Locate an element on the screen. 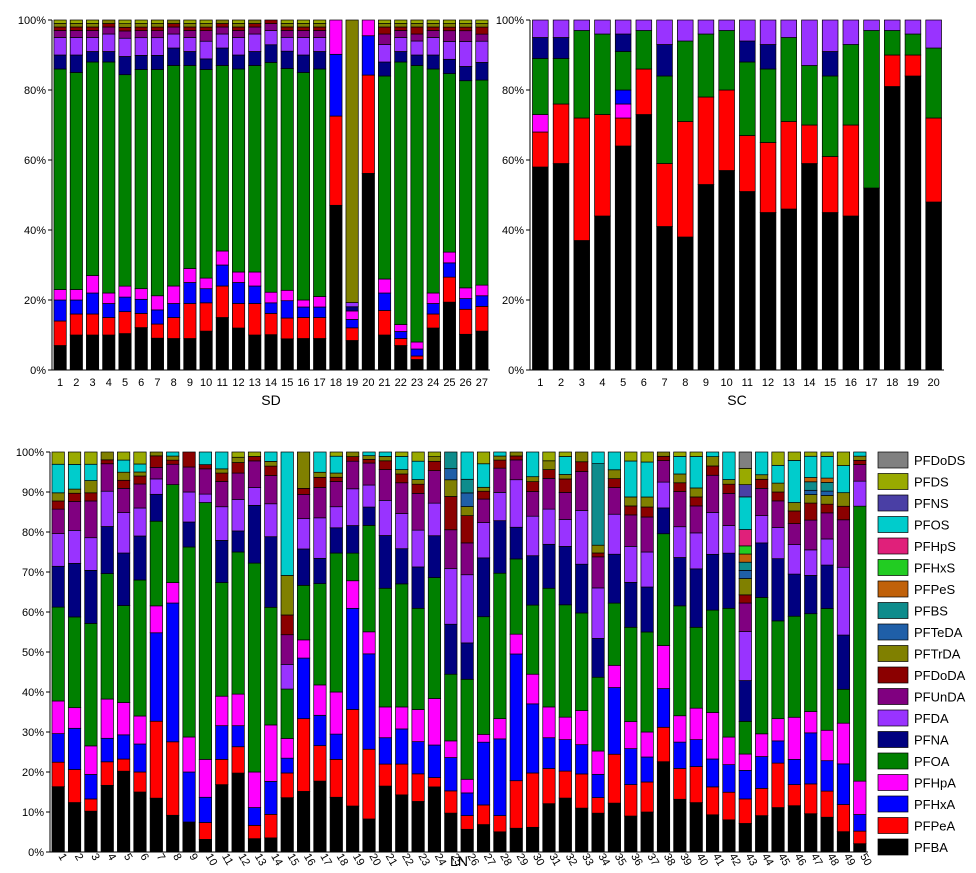 Image resolution: width=976 pixels, height=873 pixels. y-tick-label: 40% is located at coordinates (33, 693).